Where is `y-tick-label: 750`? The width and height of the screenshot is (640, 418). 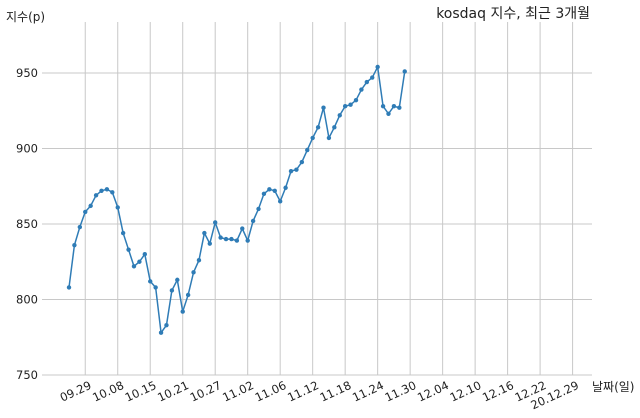 y-tick-label: 750 is located at coordinates (27, 375).